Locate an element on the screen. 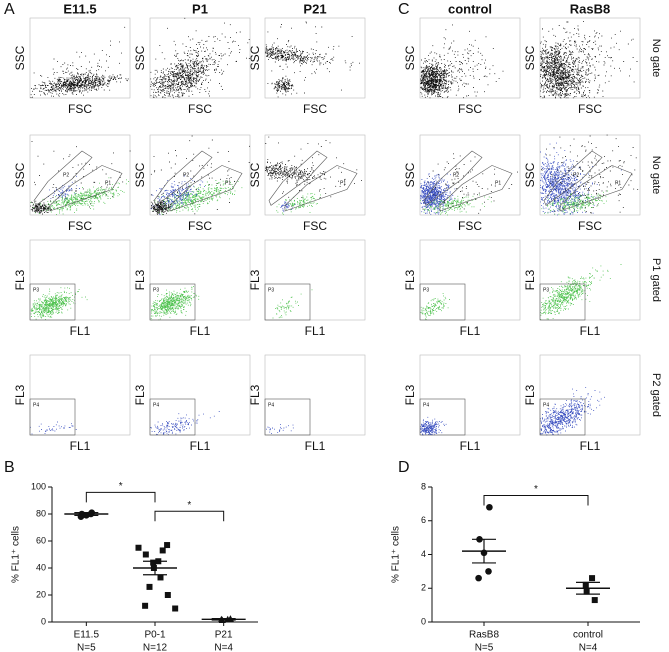 The height and width of the screenshot is (652, 669). y-tick-label: 8 is located at coordinates (423, 486).